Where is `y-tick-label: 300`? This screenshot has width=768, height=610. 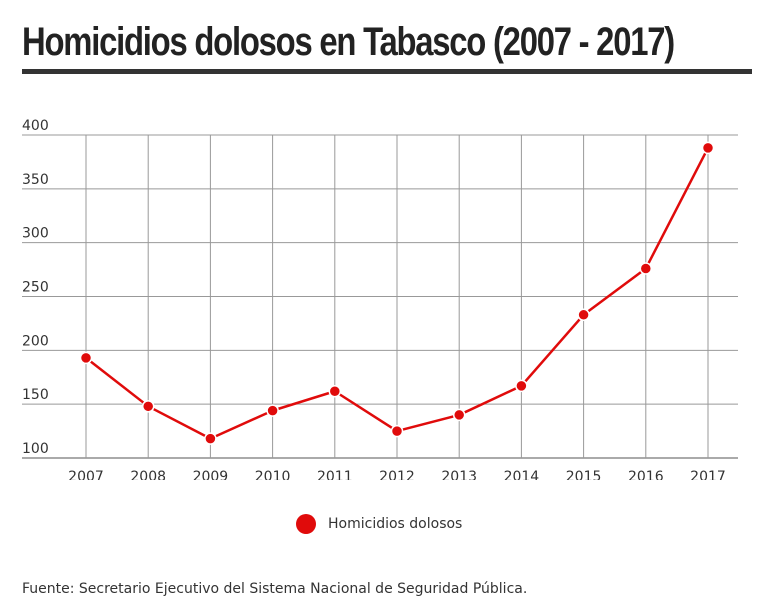 y-tick-label: 300 is located at coordinates (35, 234).